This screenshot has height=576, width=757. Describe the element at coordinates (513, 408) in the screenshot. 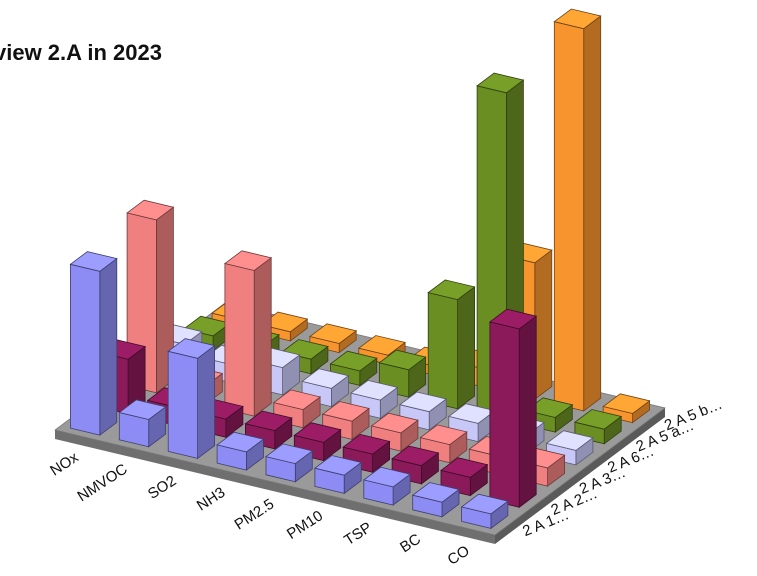

I see `bar-2-a-2-co` at that location.